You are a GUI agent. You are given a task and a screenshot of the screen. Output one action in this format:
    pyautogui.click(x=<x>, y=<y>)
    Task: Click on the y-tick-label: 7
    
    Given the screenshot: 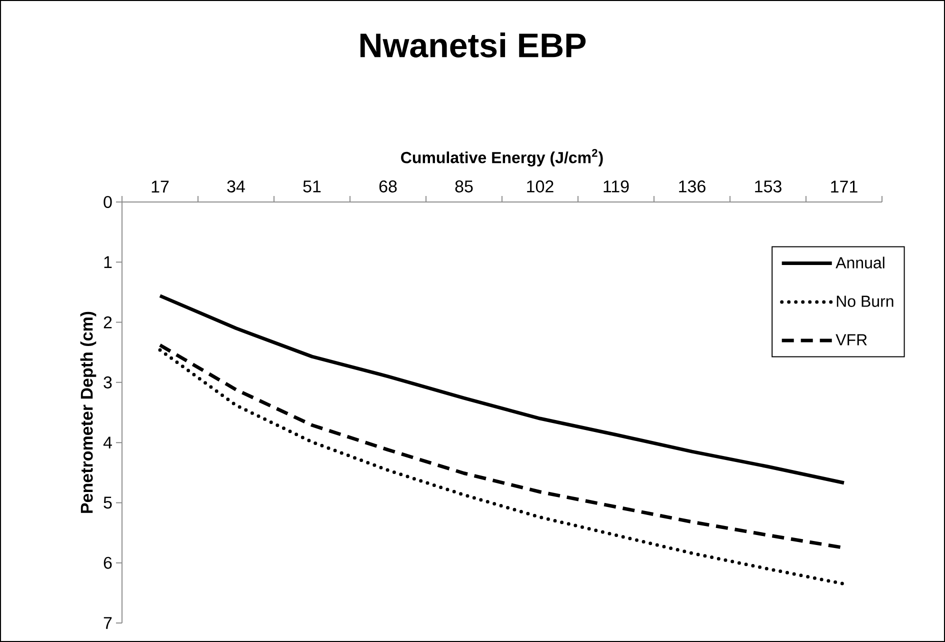 What is the action you would take?
    pyautogui.click(x=108, y=623)
    